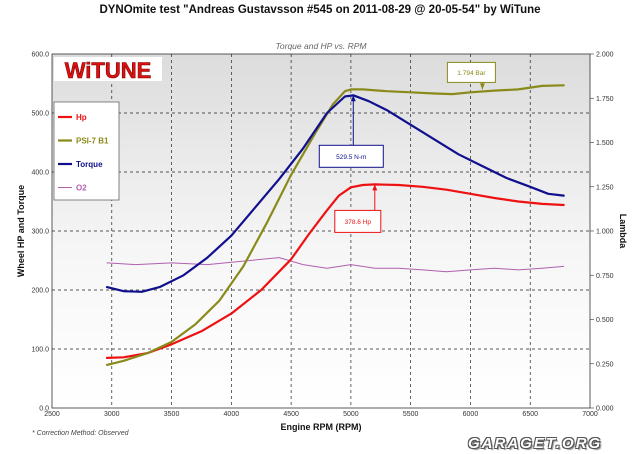  I want to click on legend-label: Torque, so click(89, 164).